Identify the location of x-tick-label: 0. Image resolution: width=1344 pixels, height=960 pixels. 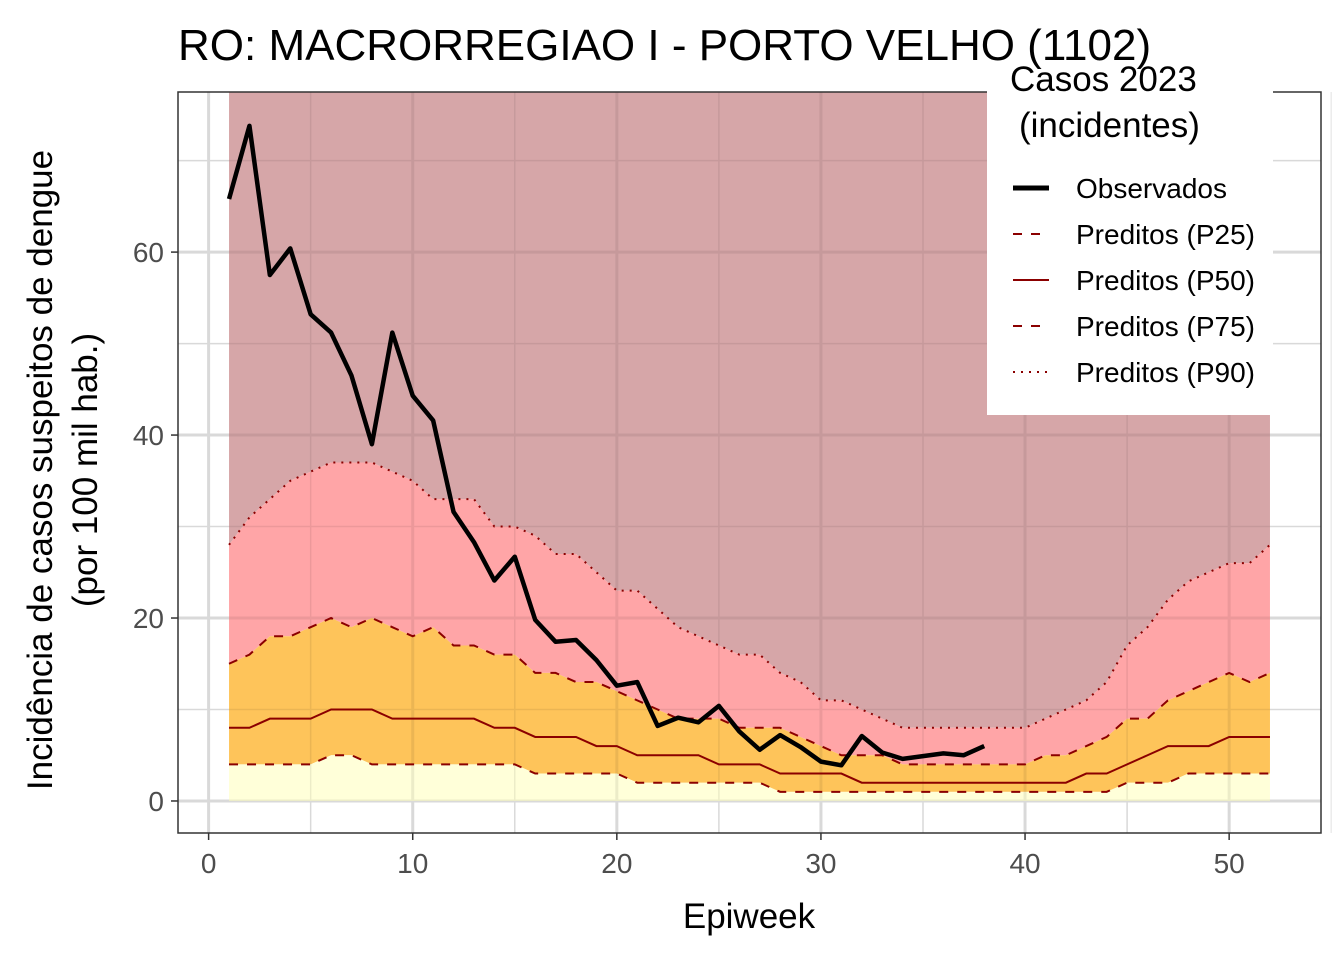
(209, 863).